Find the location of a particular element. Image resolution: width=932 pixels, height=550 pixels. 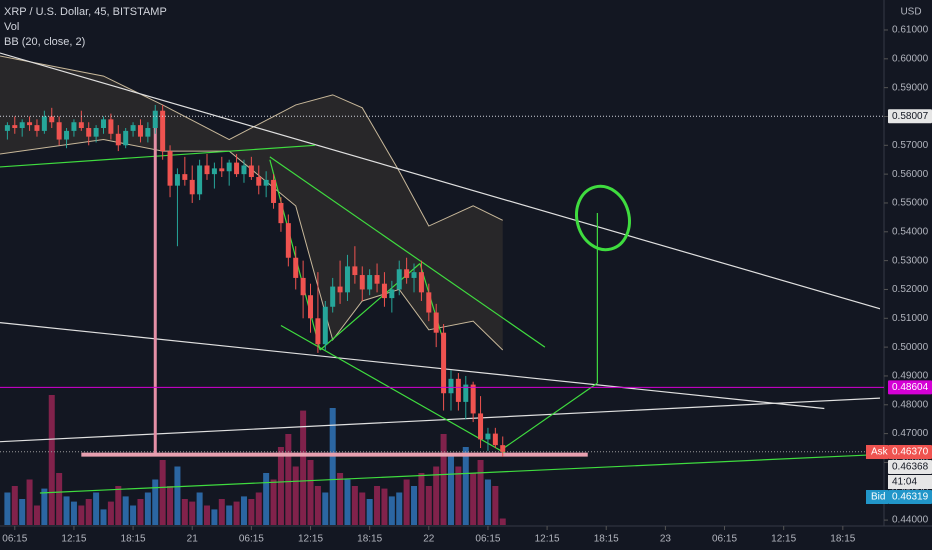

bid-label: 0.46319 is located at coordinates (910, 497).